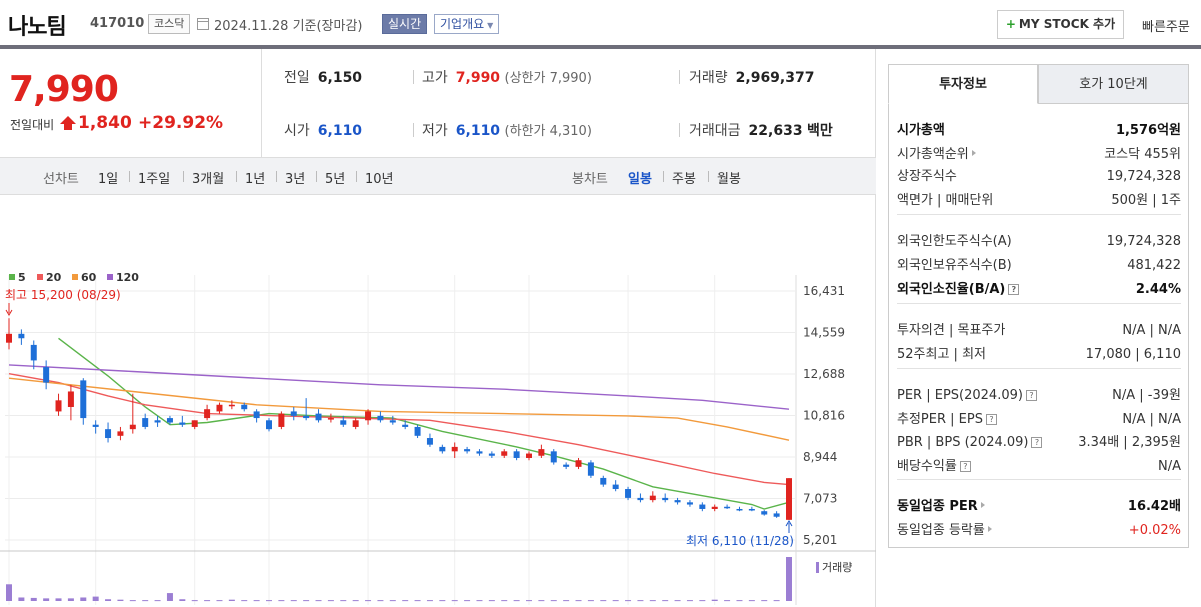  What do you see at coordinates (954, 265) in the screenshot?
I see `info-label: 외국인보유주식수(B)` at bounding box center [954, 265].